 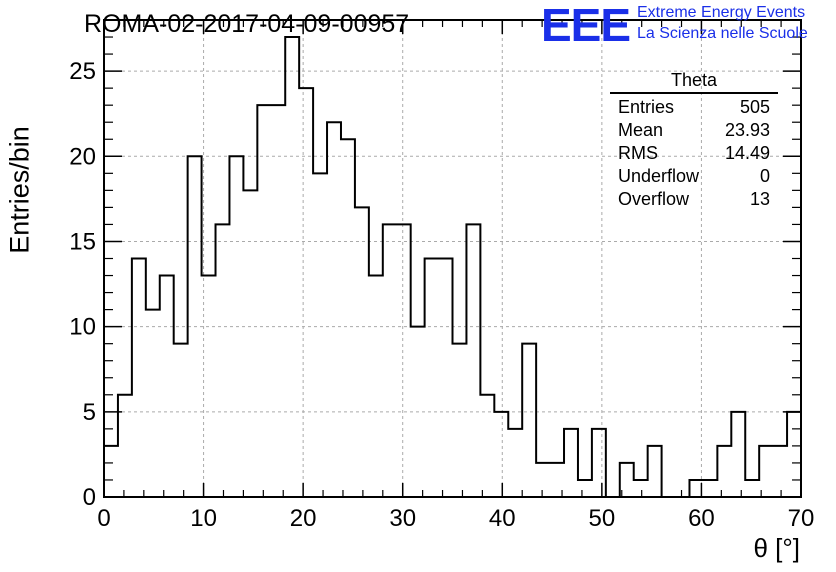 What do you see at coordinates (638, 153) in the screenshot?
I see `stats-label: RMS` at bounding box center [638, 153].